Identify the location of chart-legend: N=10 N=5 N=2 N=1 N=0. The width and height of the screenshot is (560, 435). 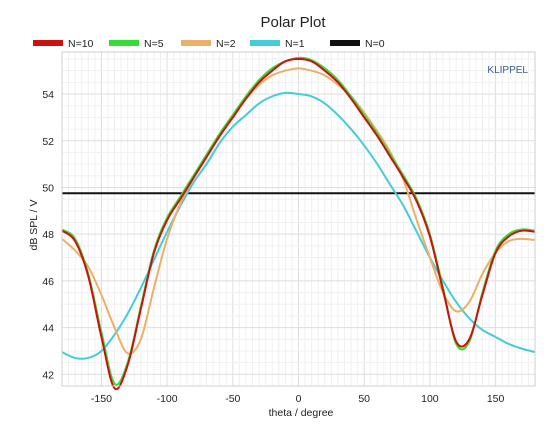
(209, 44).